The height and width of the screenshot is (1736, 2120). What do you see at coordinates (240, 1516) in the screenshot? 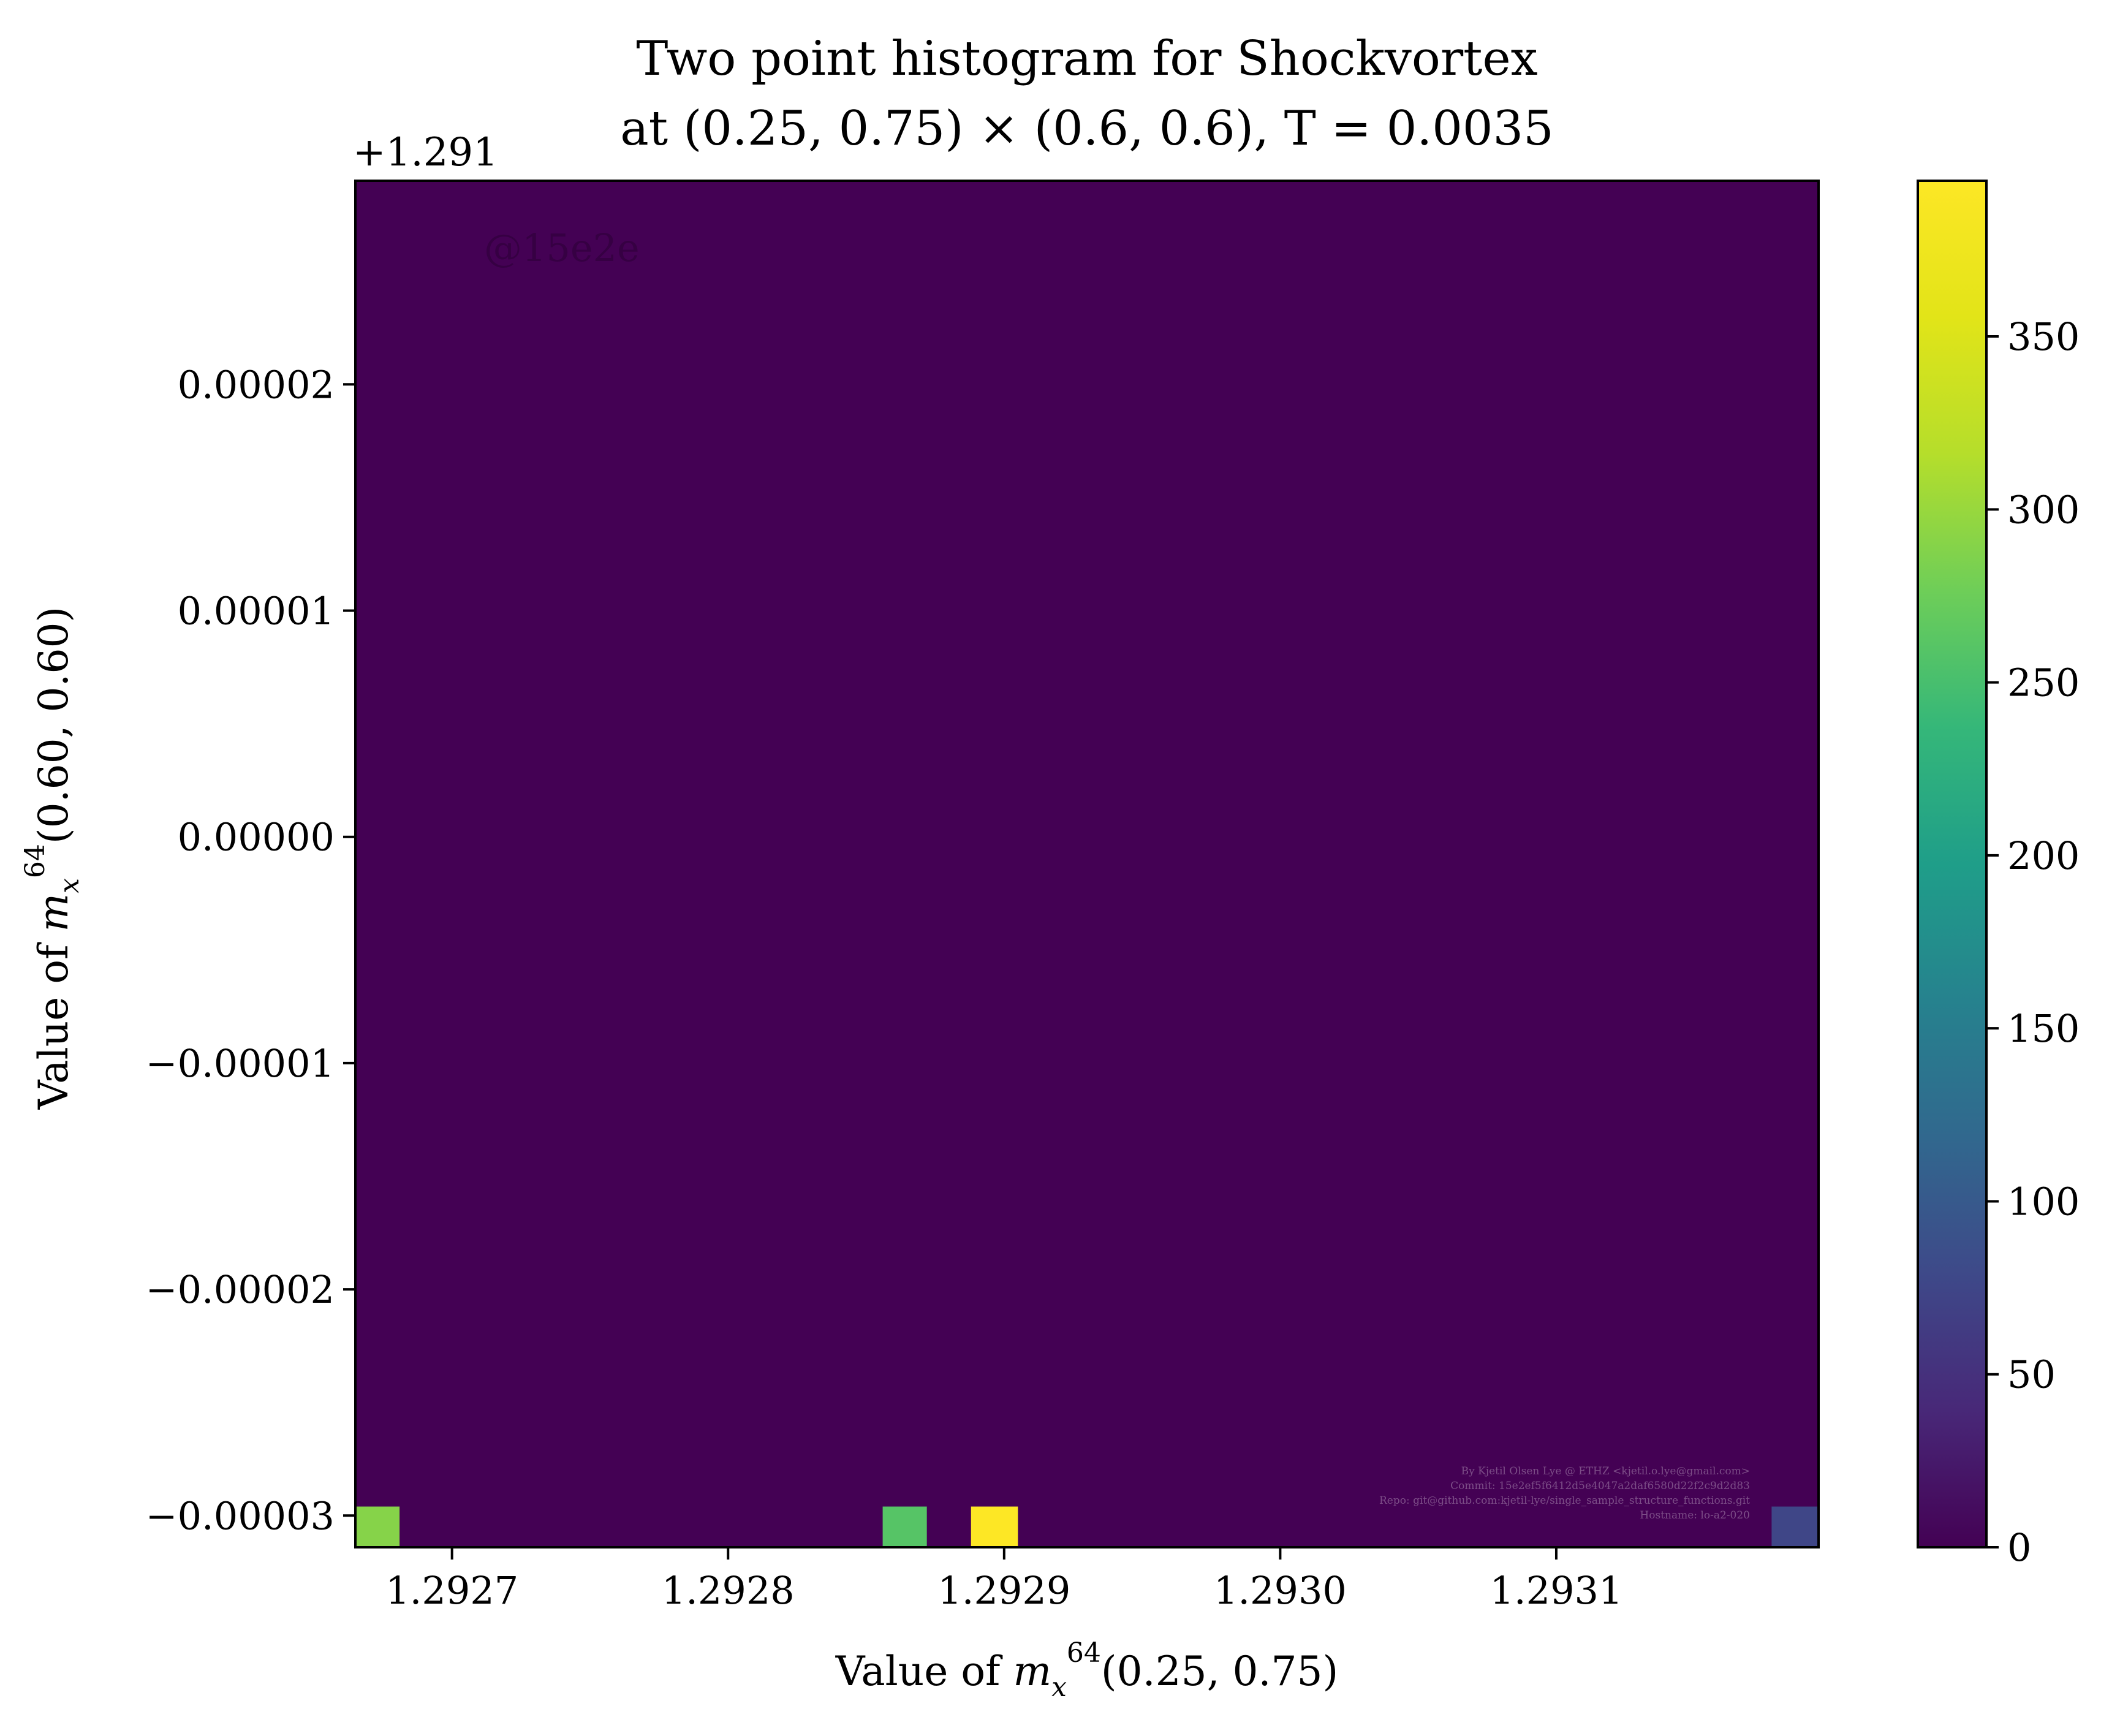
I see `y-tick-label: −0.00003` at bounding box center [240, 1516].